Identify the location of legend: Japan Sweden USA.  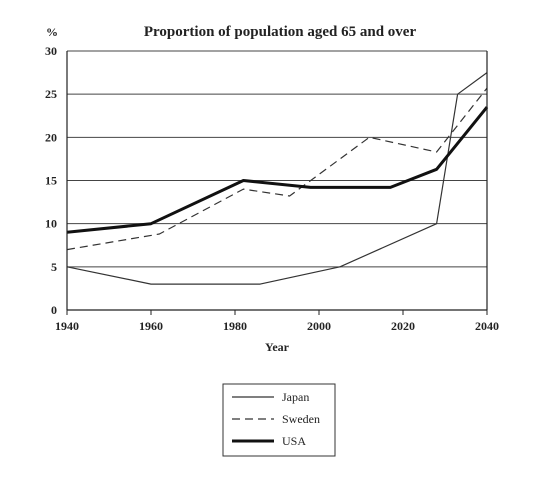
(279, 420).